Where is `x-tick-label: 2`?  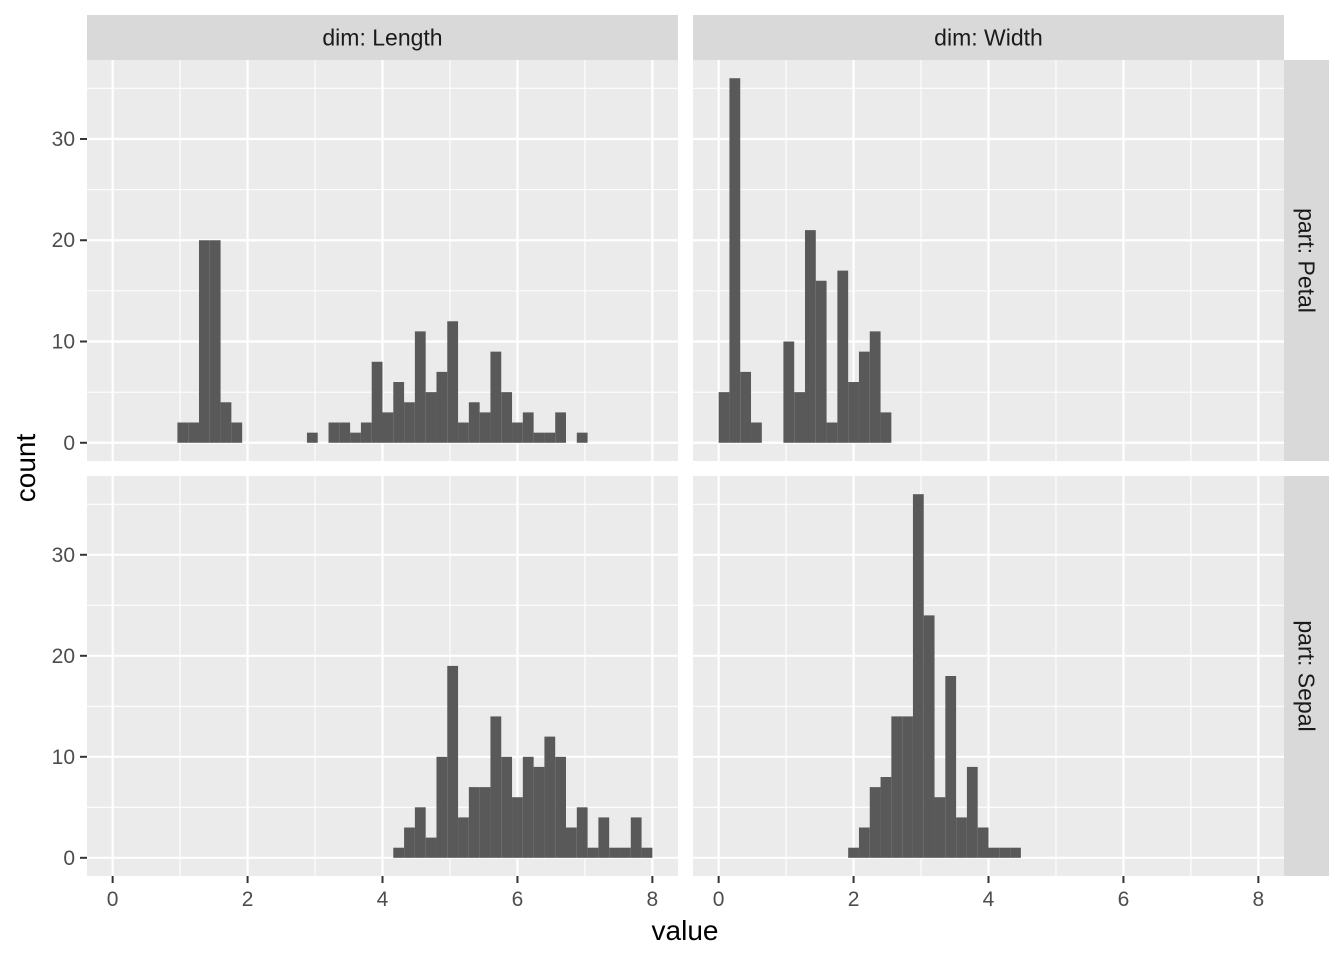
x-tick-label: 2 is located at coordinates (854, 899).